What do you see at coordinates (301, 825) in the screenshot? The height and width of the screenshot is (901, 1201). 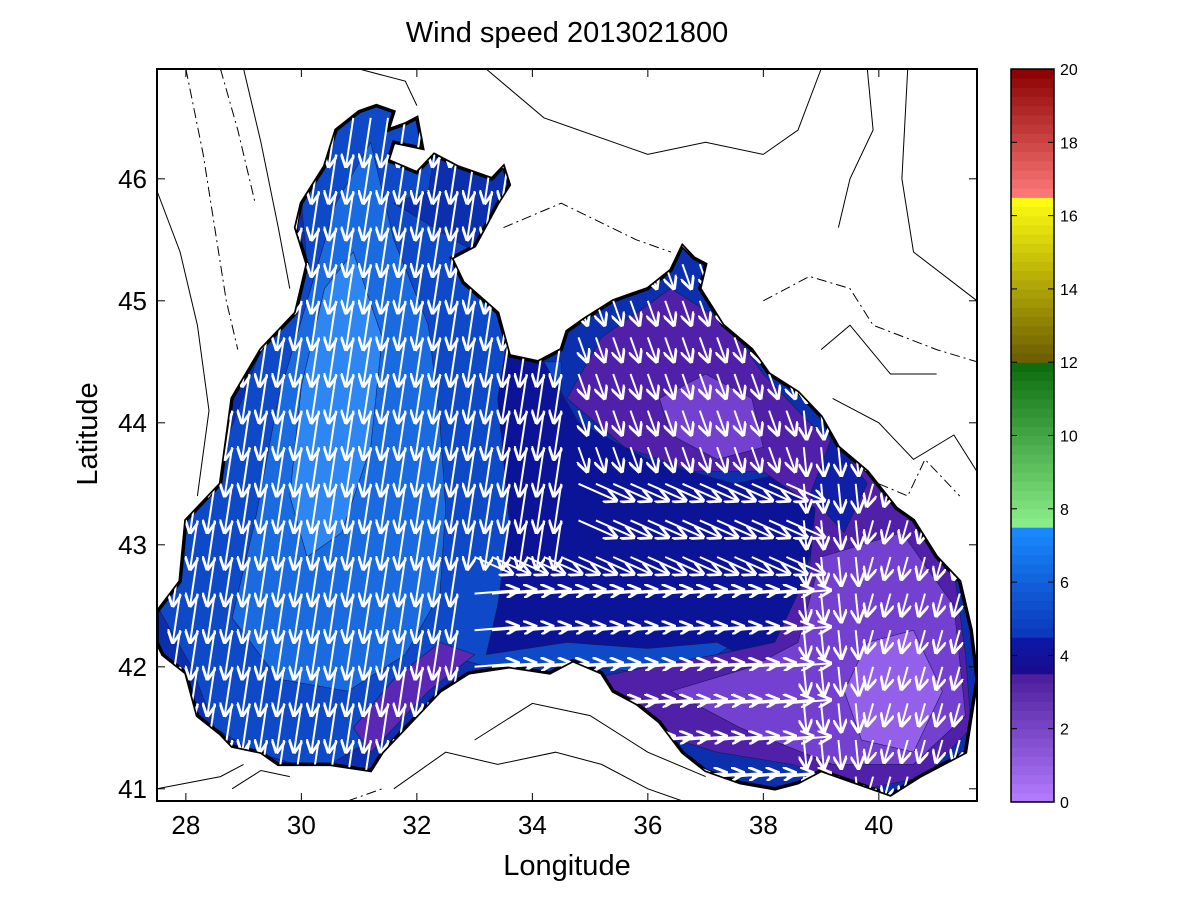 I see `x-tick-label: 30` at bounding box center [301, 825].